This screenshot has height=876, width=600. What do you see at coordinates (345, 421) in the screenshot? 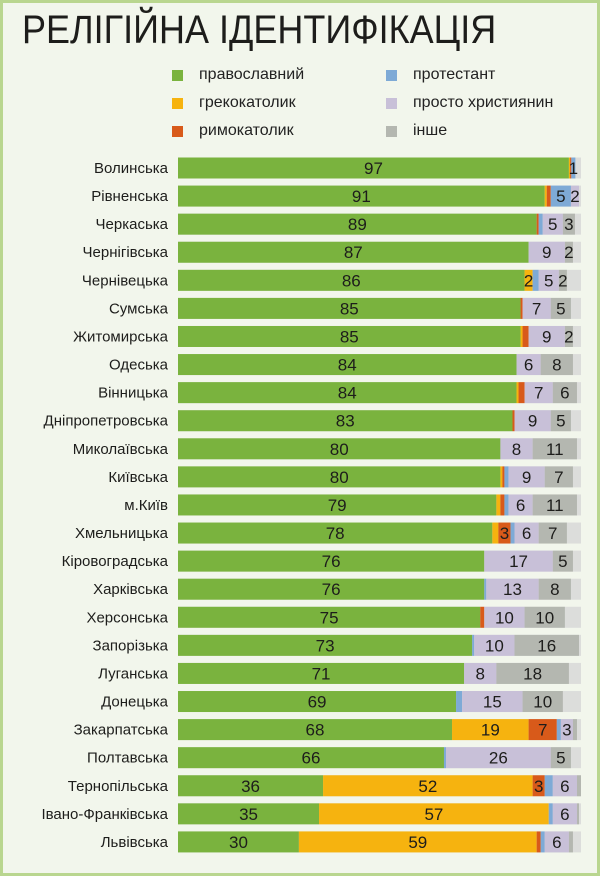
I see `data-label: 83` at bounding box center [345, 421].